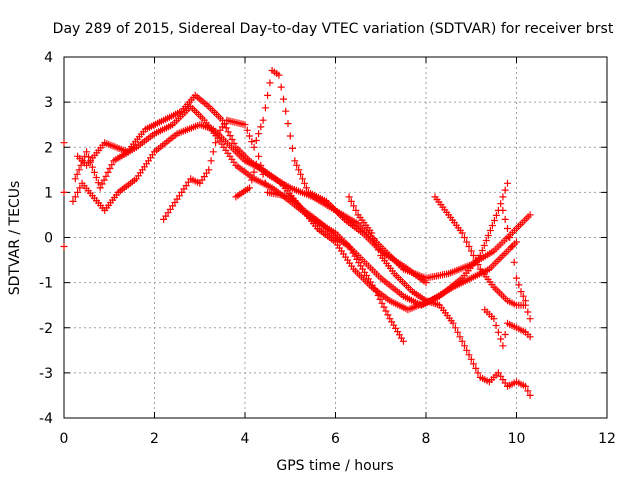 The image size is (640, 480). What do you see at coordinates (46, 329) in the screenshot?
I see `y-tick-label: -2` at bounding box center [46, 329].